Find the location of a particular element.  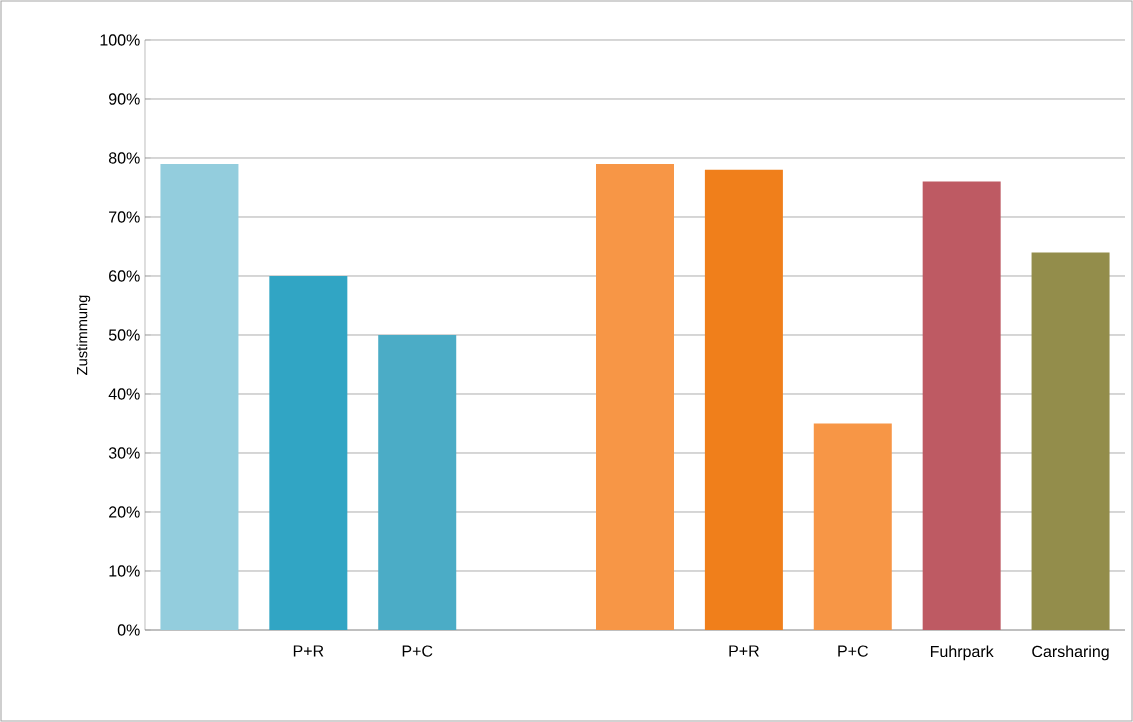

y-tick-label: 80% is located at coordinates (124, 158).